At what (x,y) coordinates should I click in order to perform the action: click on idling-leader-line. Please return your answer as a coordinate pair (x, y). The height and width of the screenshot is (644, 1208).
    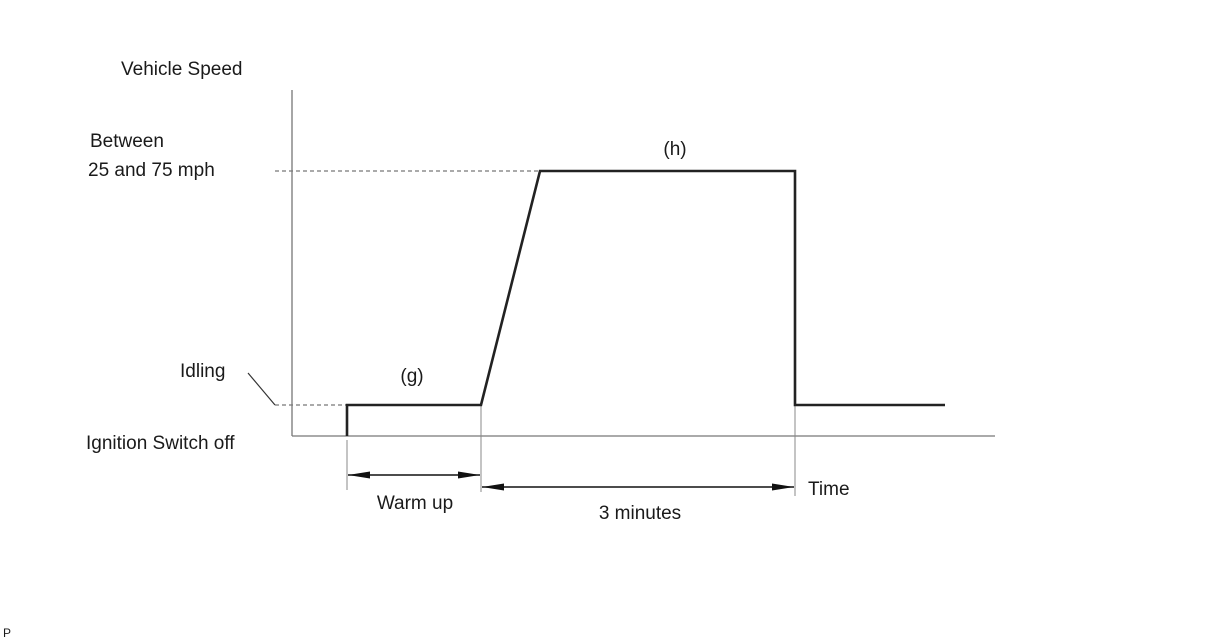
    Looking at the image, I should click on (261, 389).